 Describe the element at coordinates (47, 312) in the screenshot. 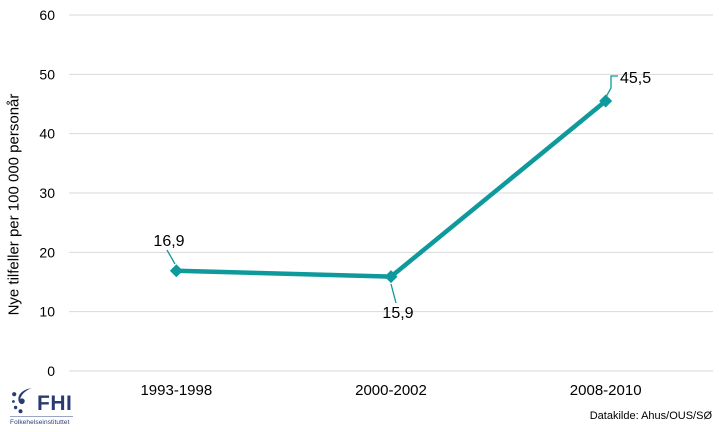

I see `y-tick-label-10: 10` at that location.